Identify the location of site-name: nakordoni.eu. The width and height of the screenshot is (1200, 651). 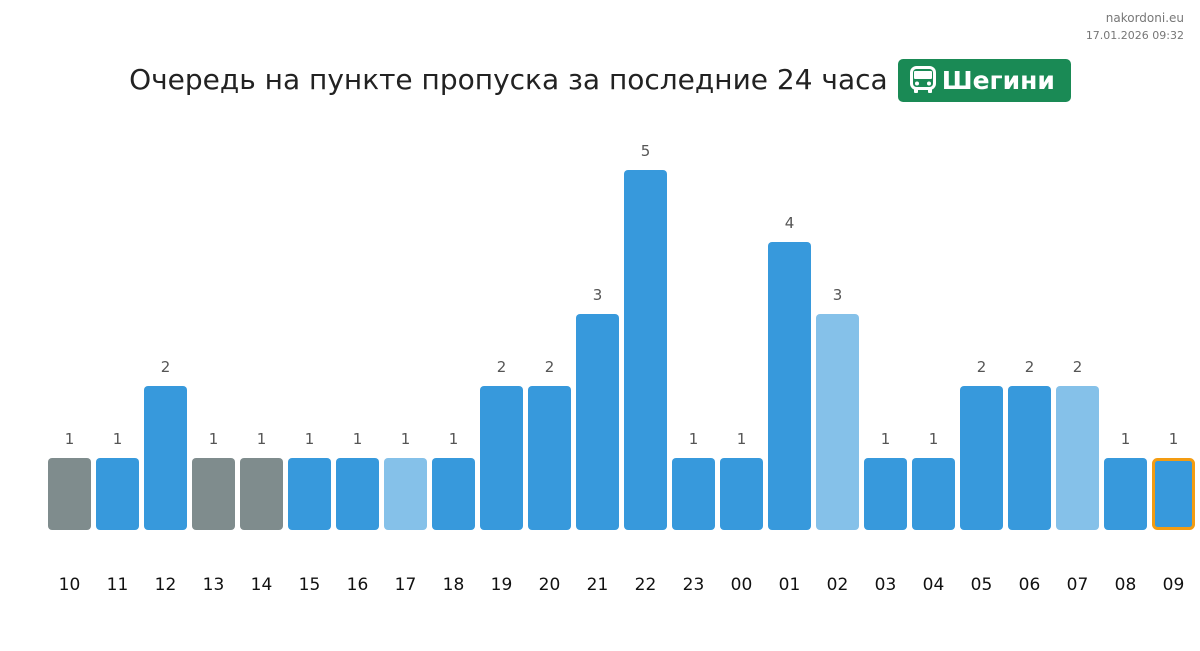
(1144, 18).